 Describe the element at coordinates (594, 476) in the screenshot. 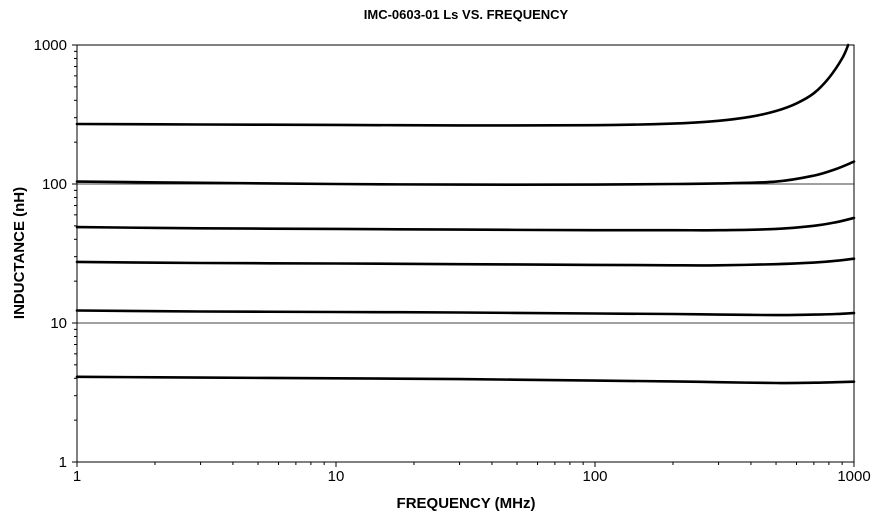

I see `x-tick-label: 100` at that location.